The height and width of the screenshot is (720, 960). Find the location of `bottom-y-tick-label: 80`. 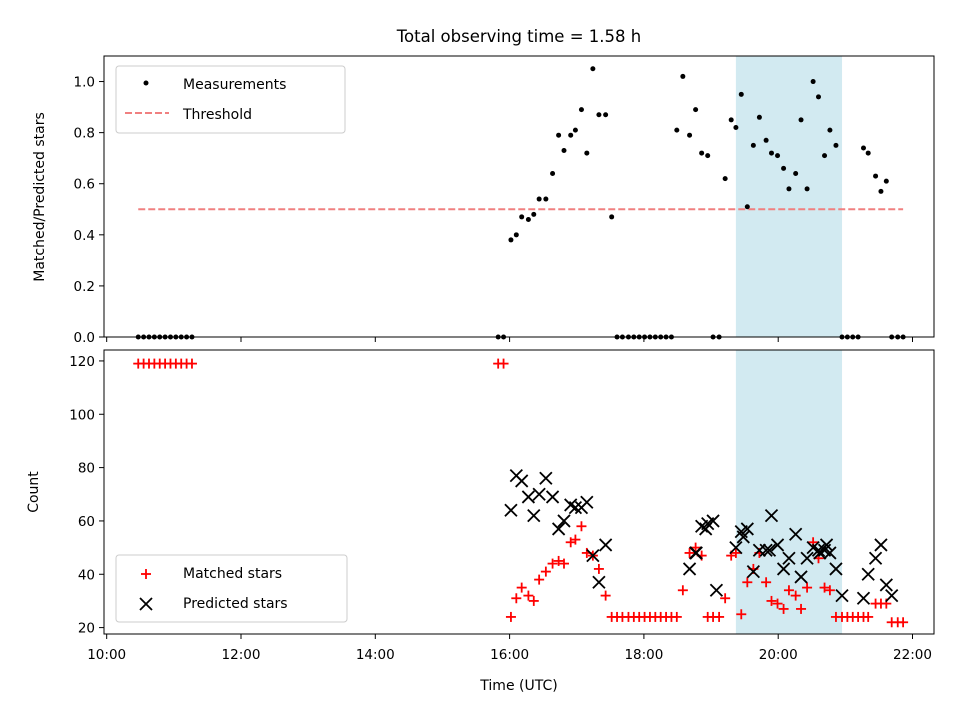

bottom-y-tick-label: 80 is located at coordinates (86, 469).